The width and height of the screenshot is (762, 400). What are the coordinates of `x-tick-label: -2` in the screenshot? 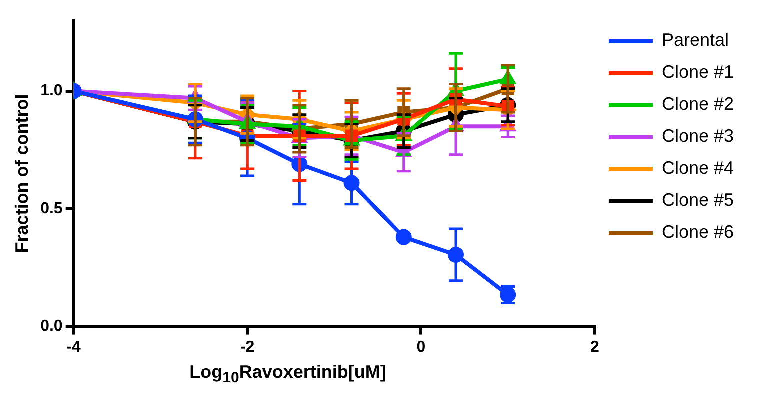 It's located at (247, 347).